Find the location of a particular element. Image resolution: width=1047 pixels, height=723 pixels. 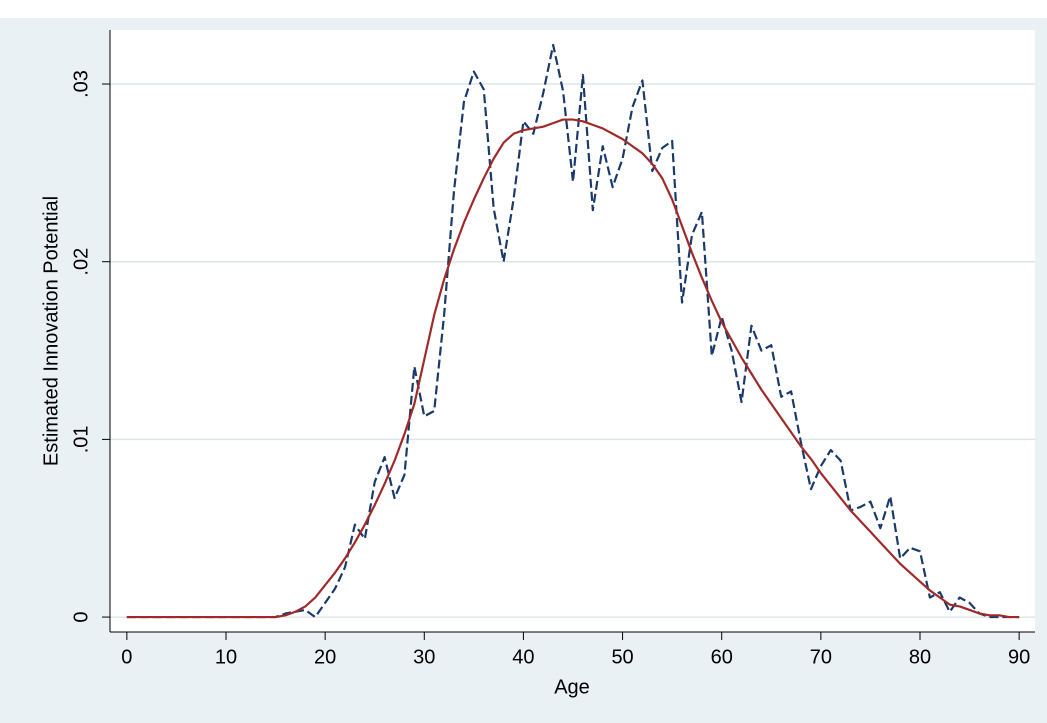

x-axis-label: Age is located at coordinates (572, 687).